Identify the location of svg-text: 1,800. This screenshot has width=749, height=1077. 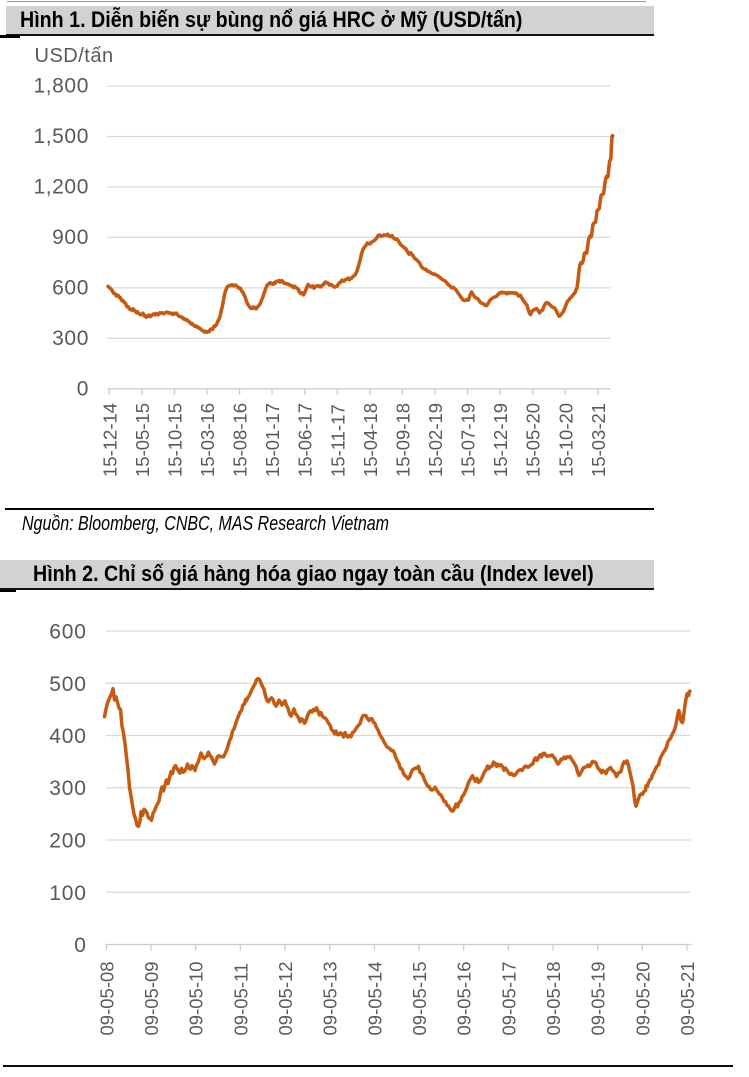
(61, 86).